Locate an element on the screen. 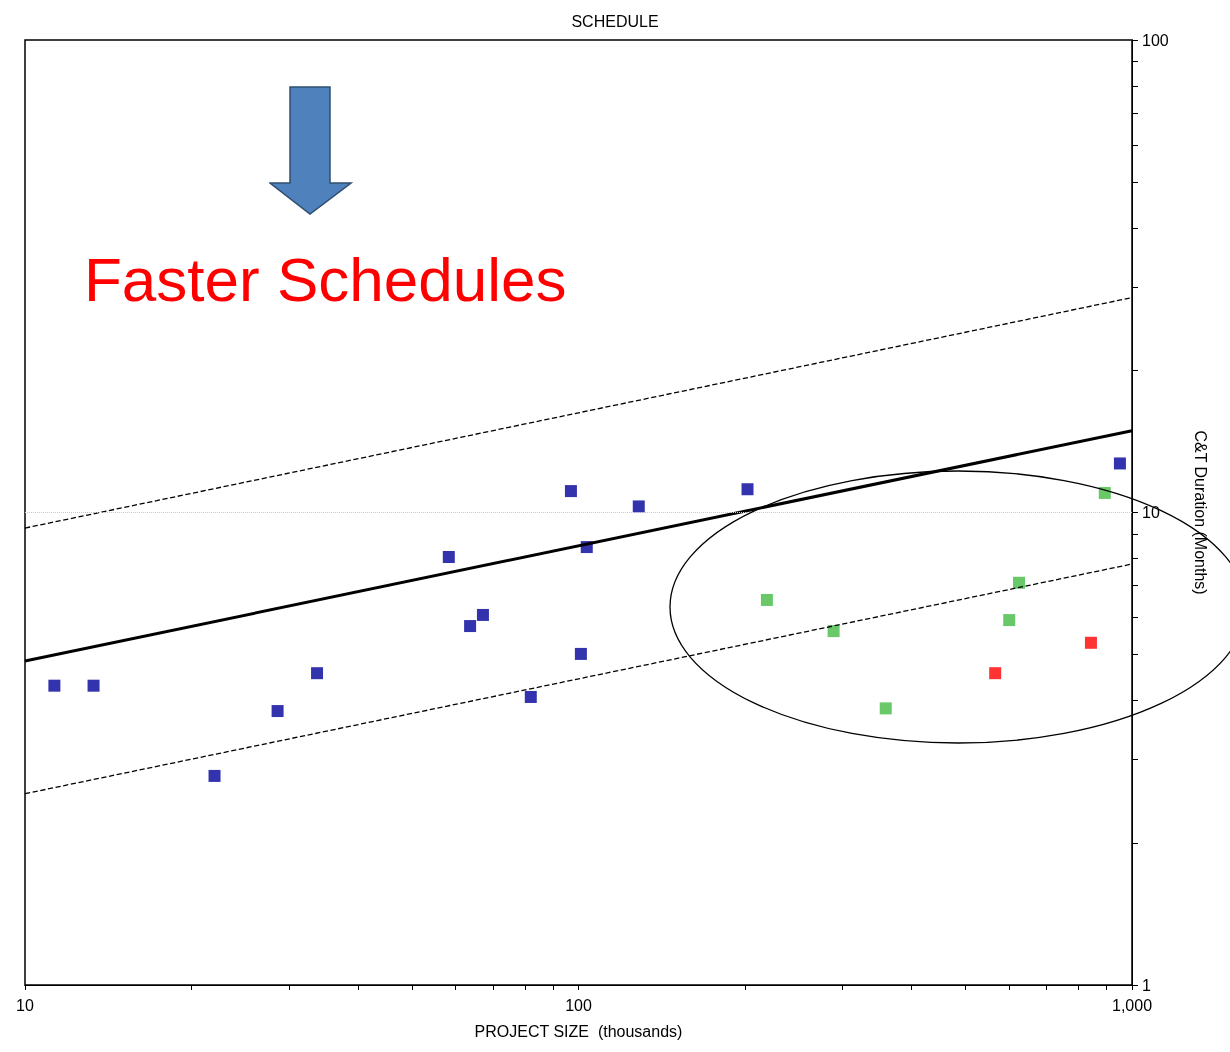  y-tick-label: 10 is located at coordinates (1151, 512).